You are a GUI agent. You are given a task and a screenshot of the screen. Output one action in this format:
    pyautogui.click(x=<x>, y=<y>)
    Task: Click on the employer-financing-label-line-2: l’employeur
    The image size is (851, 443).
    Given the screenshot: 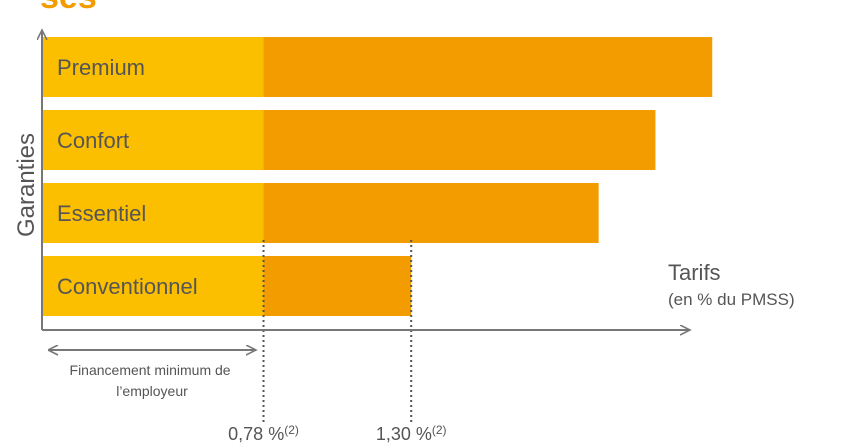 What is the action you would take?
    pyautogui.click(x=152, y=391)
    